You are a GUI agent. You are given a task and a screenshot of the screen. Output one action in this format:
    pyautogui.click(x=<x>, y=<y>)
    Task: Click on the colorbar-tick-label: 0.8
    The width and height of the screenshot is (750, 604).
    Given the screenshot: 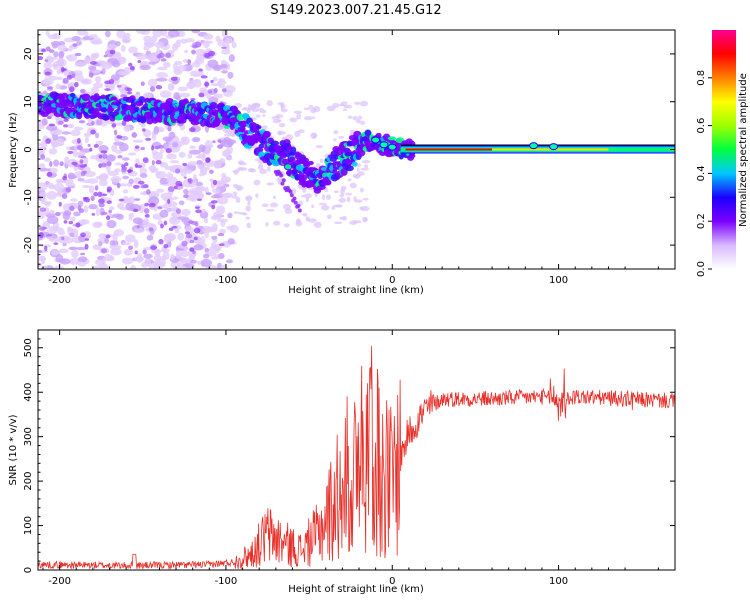 What is the action you would take?
    pyautogui.click(x=701, y=78)
    